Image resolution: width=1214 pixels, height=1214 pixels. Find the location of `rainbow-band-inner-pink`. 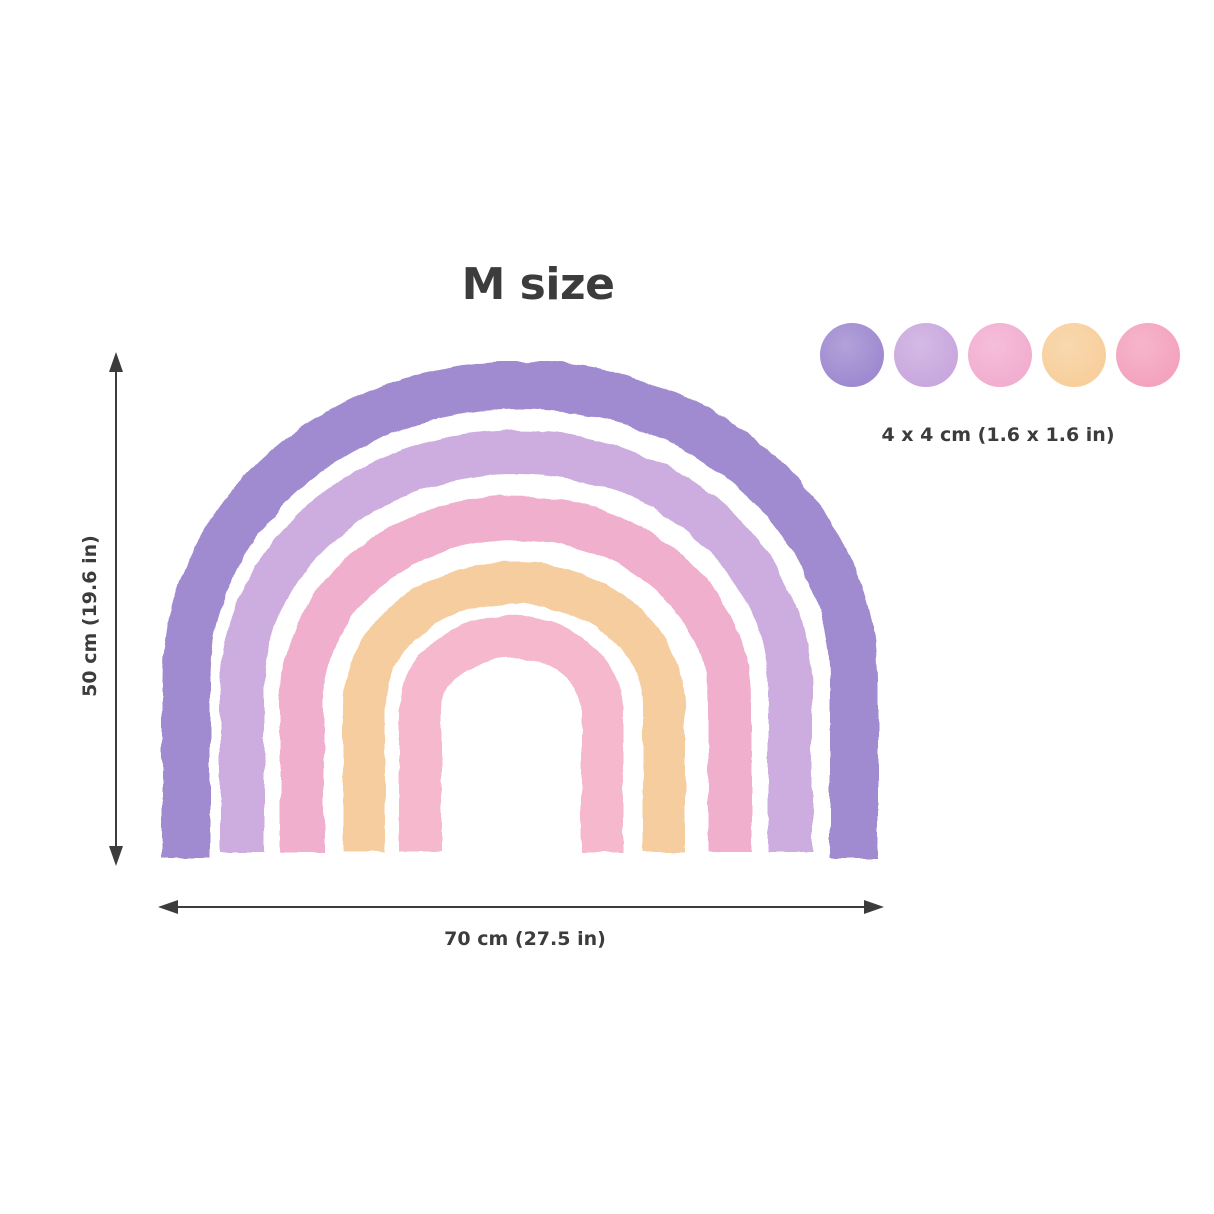

rainbow-band-inner-pink is located at coordinates (511, 733).